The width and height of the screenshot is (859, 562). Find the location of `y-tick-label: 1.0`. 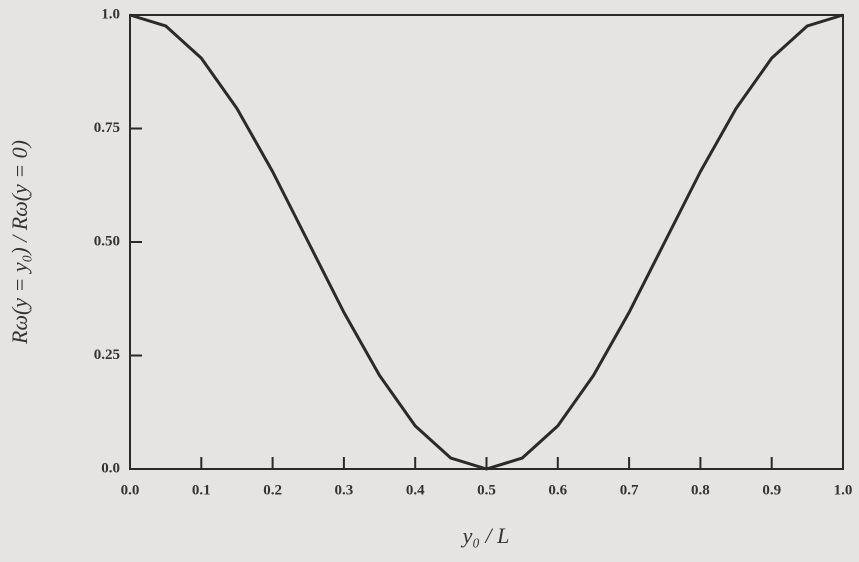

y-tick-label: 1.0 is located at coordinates (110, 14).